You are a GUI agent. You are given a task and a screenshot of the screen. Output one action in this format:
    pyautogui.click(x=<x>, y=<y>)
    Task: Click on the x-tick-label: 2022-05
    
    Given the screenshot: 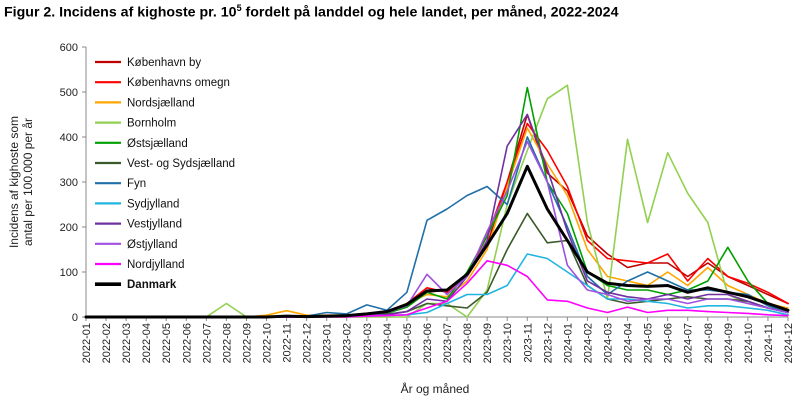 What is the action you would take?
    pyautogui.click(x=167, y=343)
    